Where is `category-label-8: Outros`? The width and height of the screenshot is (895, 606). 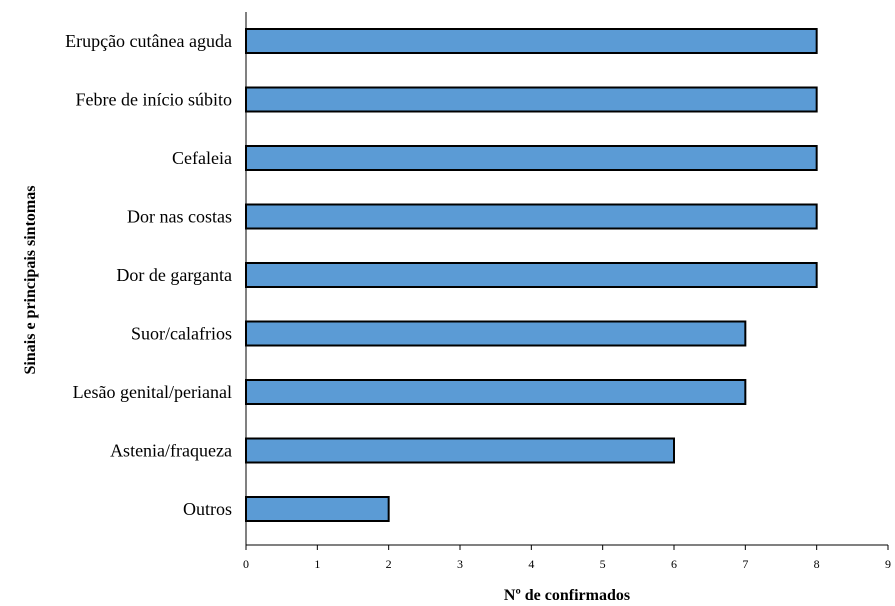 category-label-8: Outros is located at coordinates (207, 509).